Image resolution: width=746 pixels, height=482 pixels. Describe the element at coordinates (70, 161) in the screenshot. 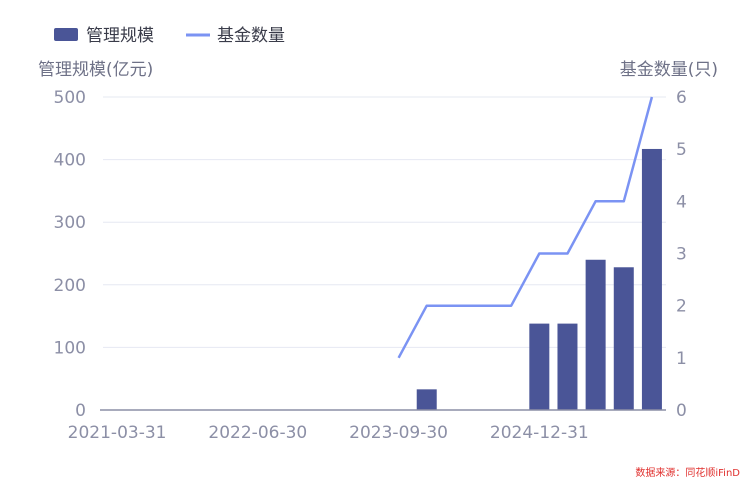

I see `y-left-tick-label: 400` at that location.